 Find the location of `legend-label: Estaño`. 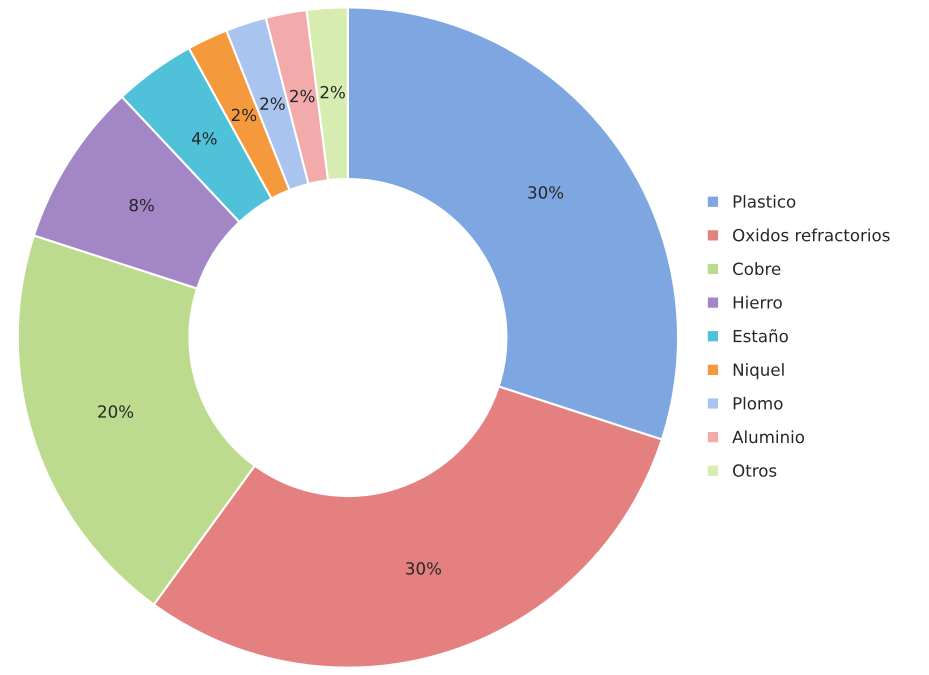

legend-label: Estaño is located at coordinates (761, 335).